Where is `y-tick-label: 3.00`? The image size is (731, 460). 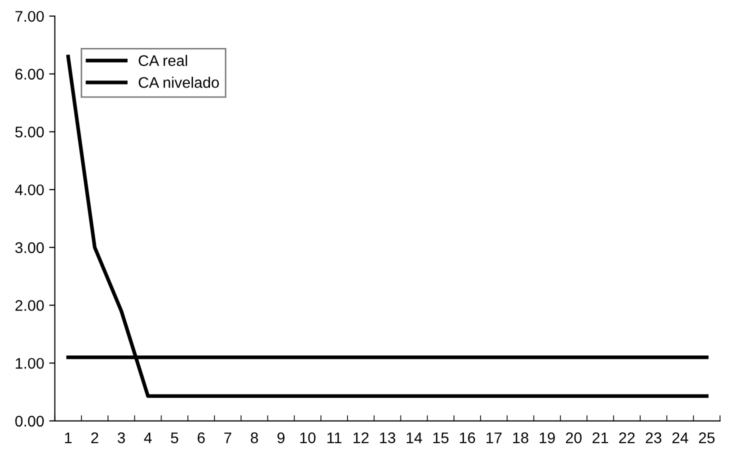
y-tick-label: 3.00 is located at coordinates (29, 248).